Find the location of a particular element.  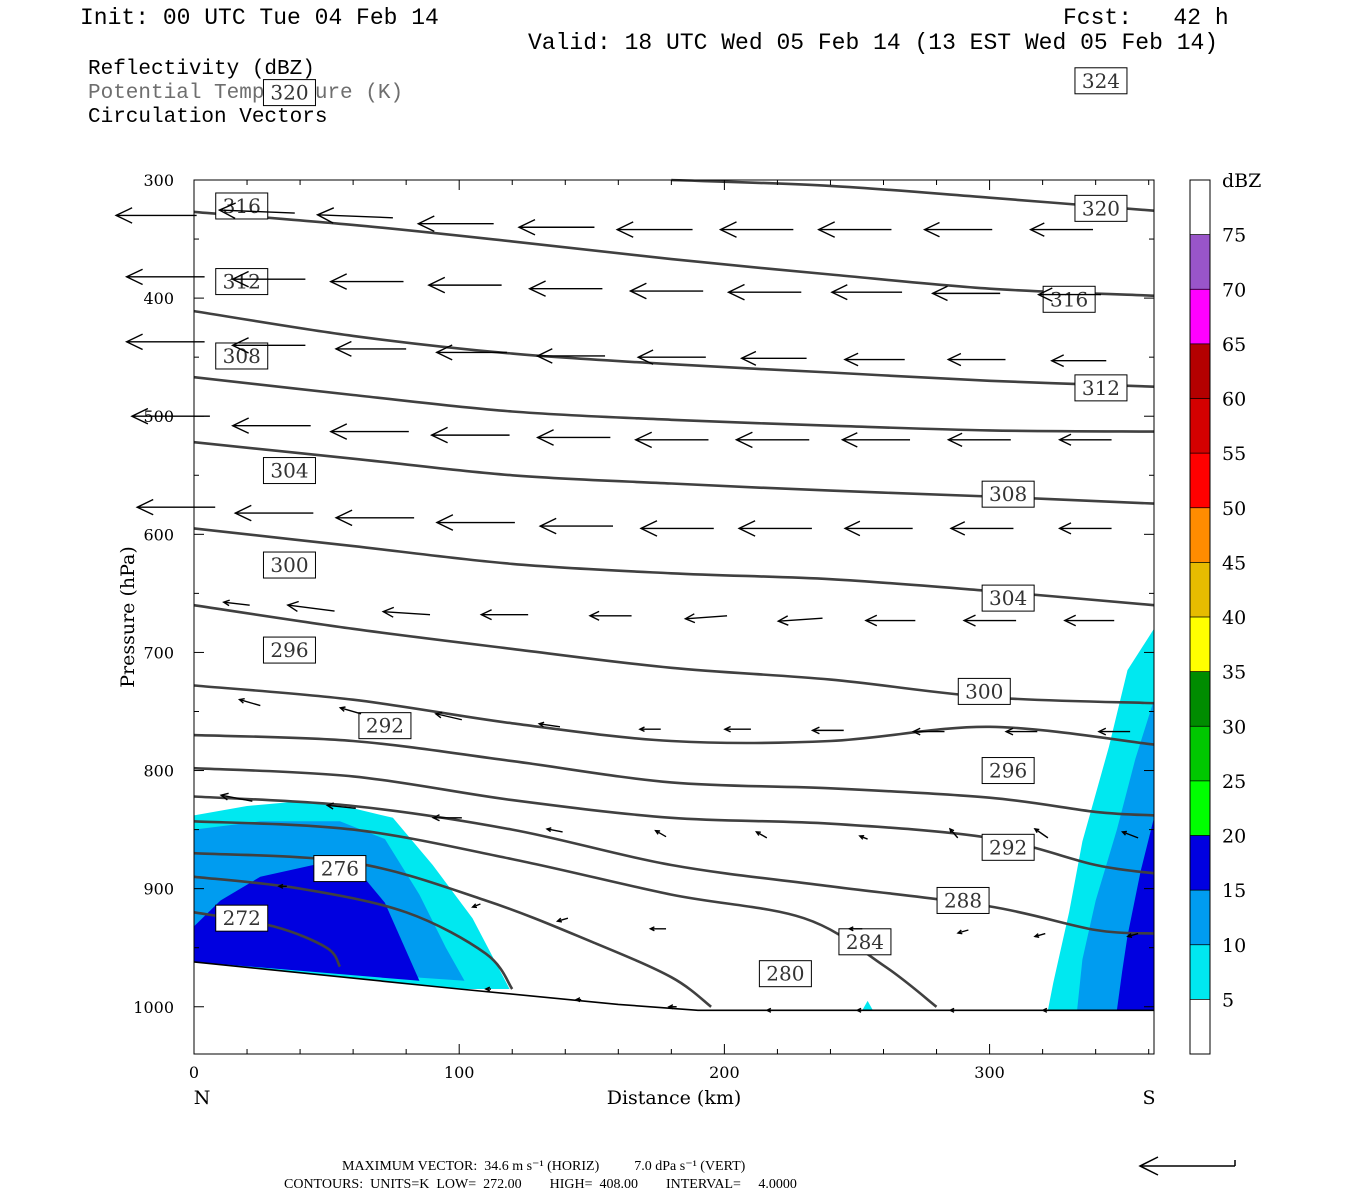

svg-text: 296 is located at coordinates (289, 650).